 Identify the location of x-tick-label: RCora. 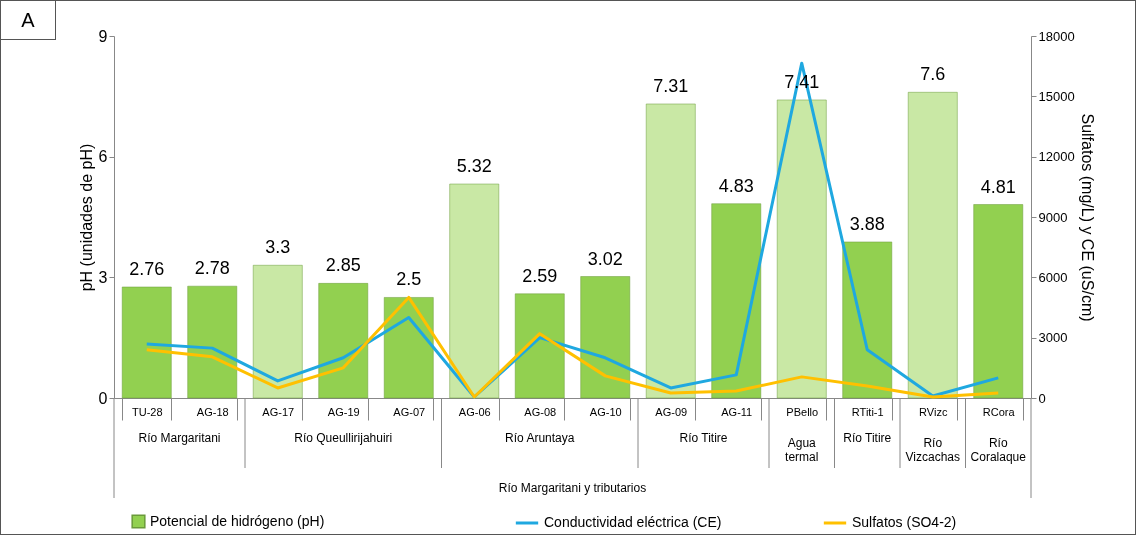
(999, 411).